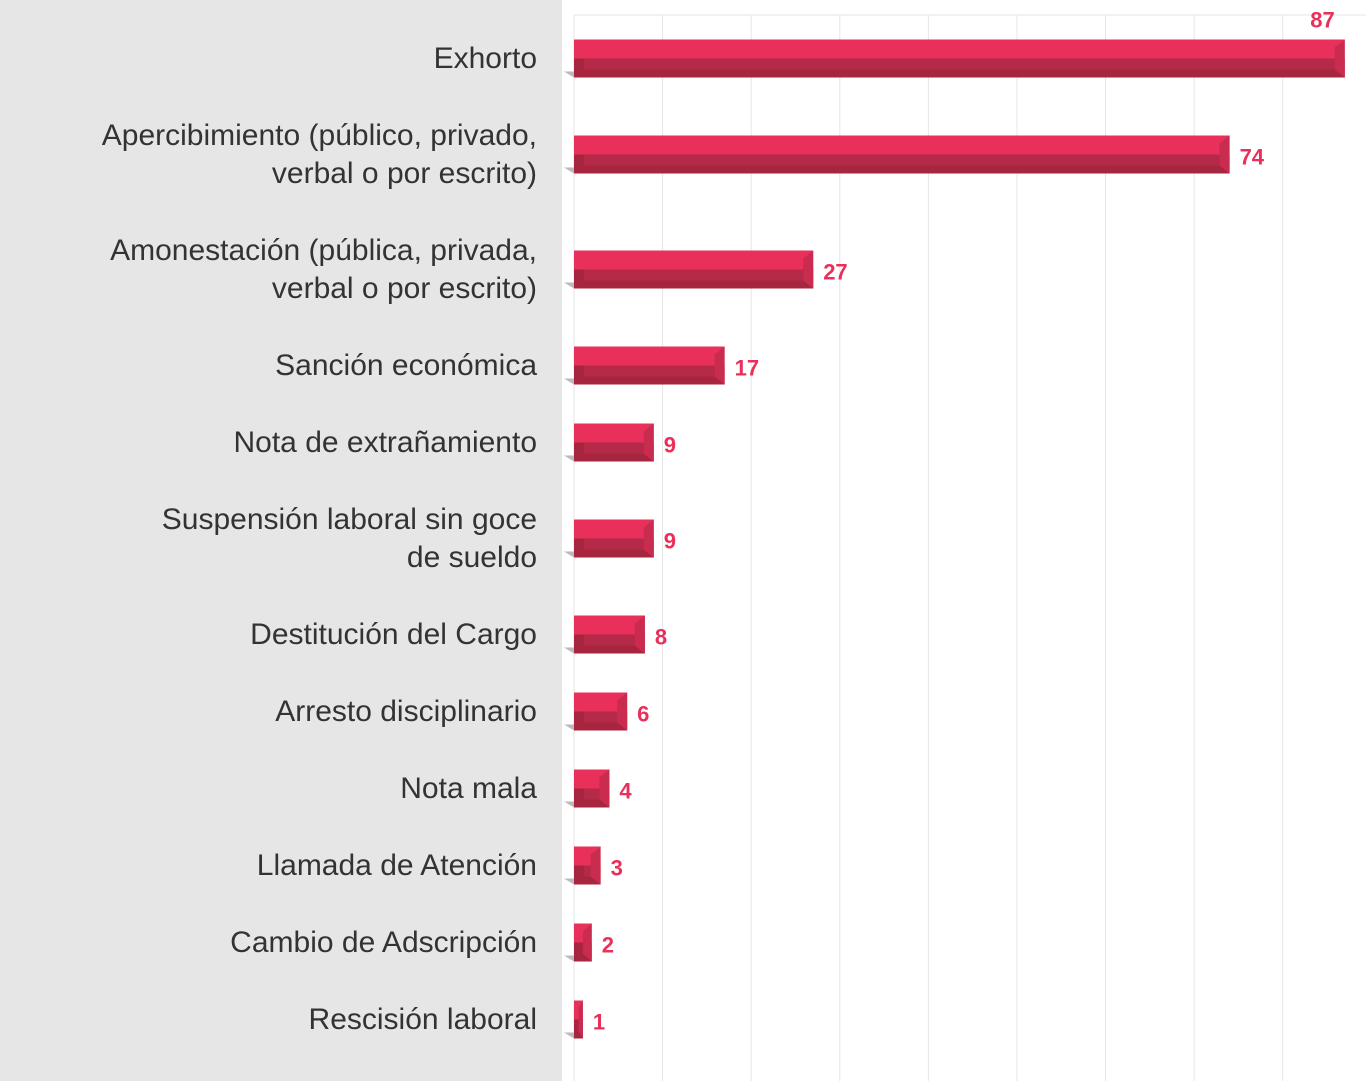 This screenshot has width=1366, height=1081. Describe the element at coordinates (608, 944) in the screenshot. I see `value-label: 2` at that location.